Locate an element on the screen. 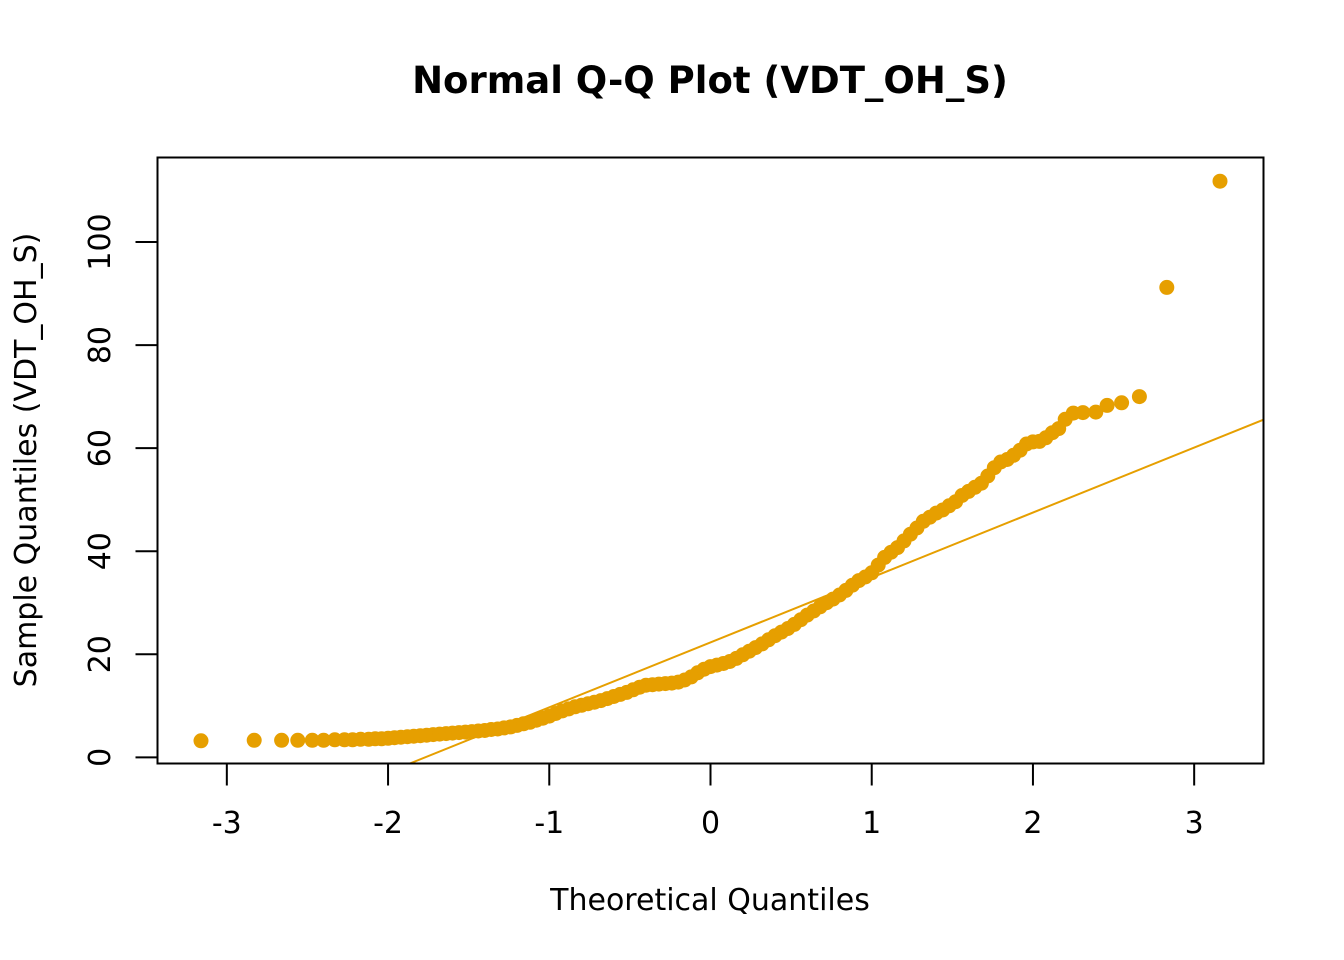 This screenshot has height=960, width=1344. y-tick-label: 0 is located at coordinates (100, 757).